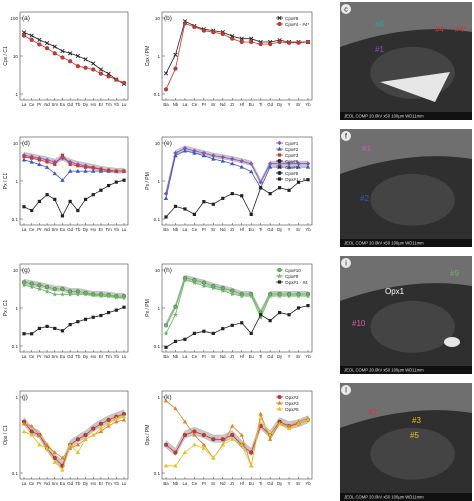 This screenshot has height=501, width=474. Describe the element at coordinates (292, 409) in the screenshot. I see `legend-label: Opx#5` at that location.